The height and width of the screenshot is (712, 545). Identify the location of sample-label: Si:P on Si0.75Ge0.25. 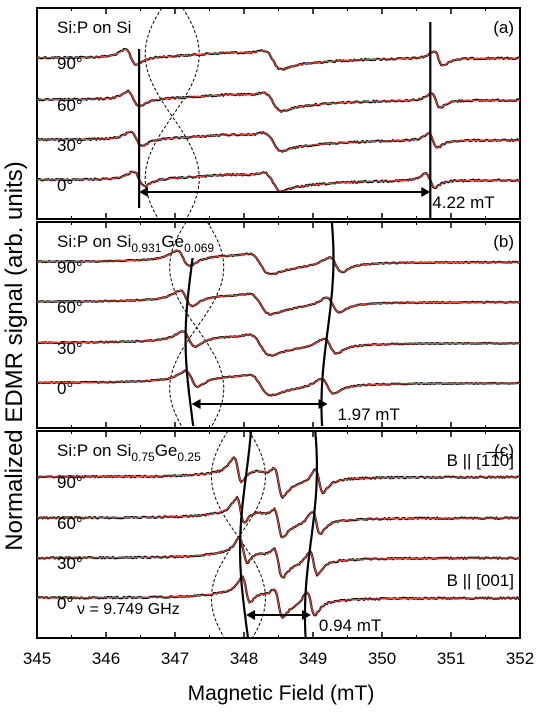
(129, 452).